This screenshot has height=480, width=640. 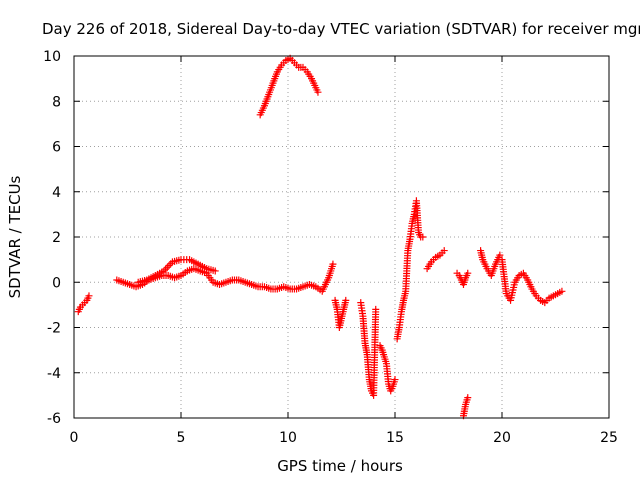 What do you see at coordinates (532, 281) in the screenshot?
I see `series-segment-h` at bounding box center [532, 281].